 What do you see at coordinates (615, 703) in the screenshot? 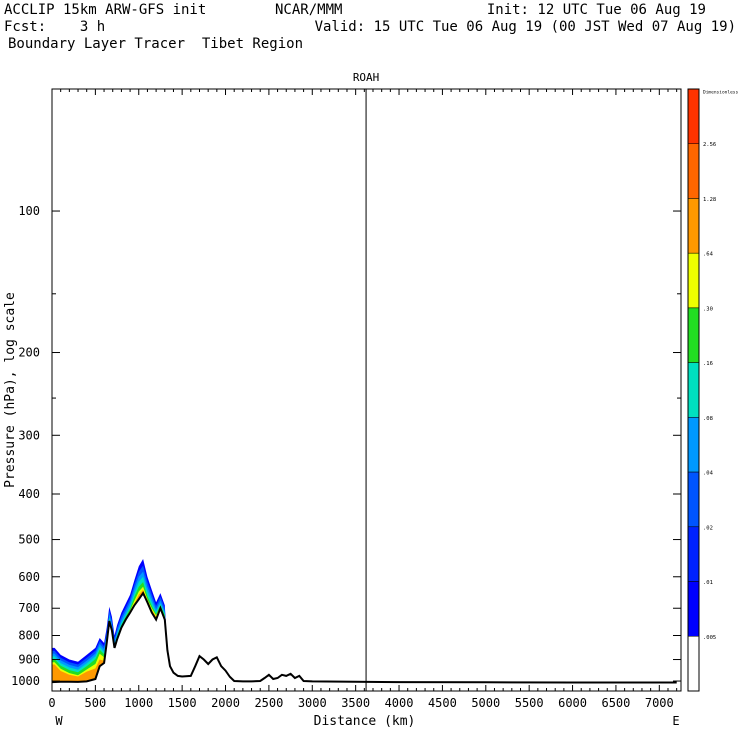
I see `x-tick-label: 6500` at bounding box center [615, 703].